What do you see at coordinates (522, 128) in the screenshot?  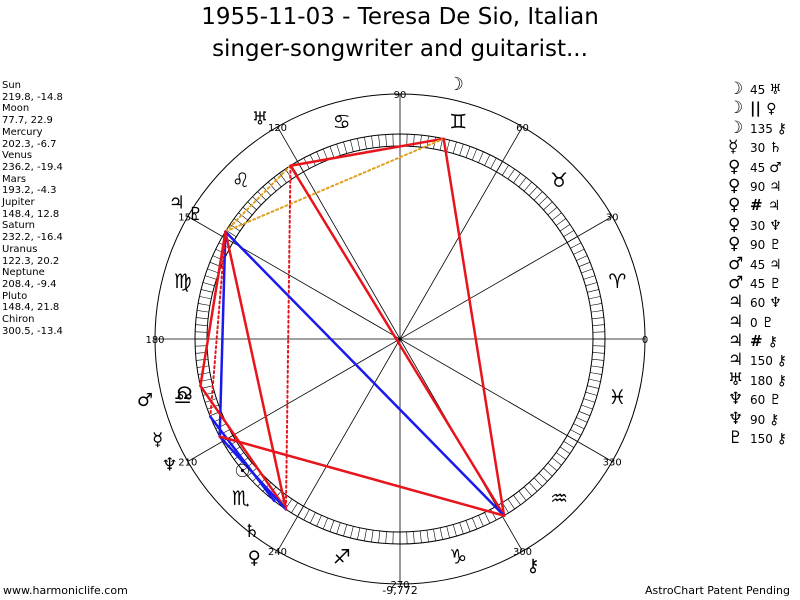 I see `degree-label: 60` at bounding box center [522, 128].